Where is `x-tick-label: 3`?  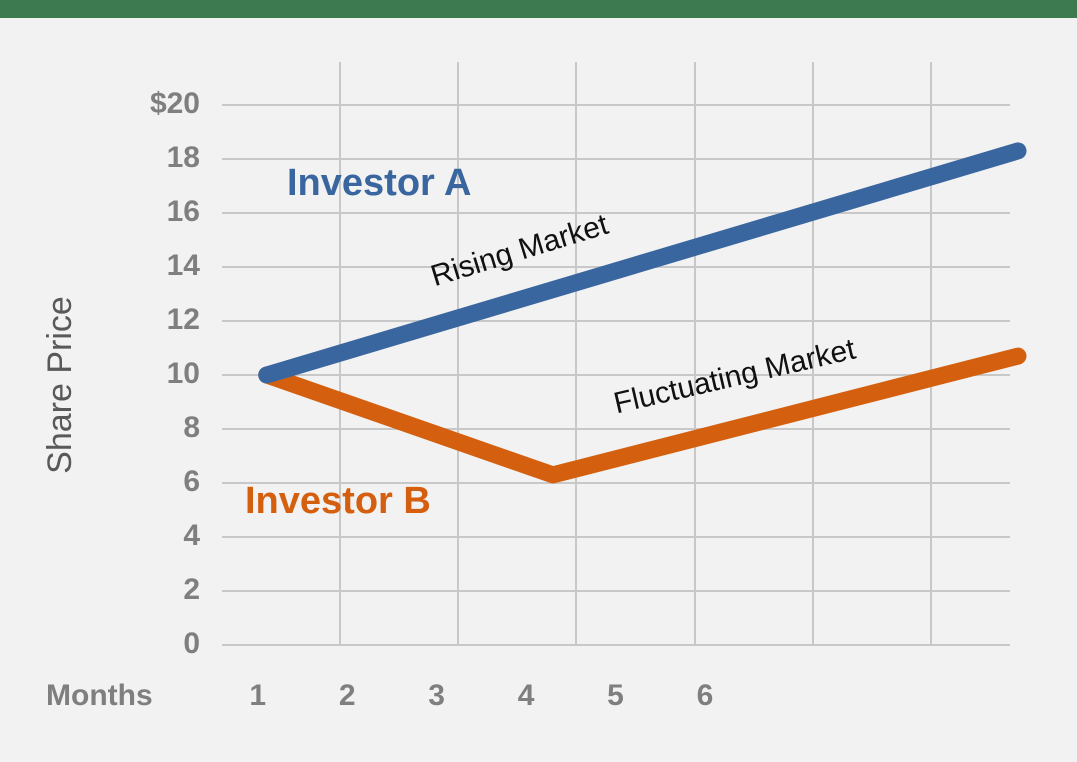
x-tick-label: 3 is located at coordinates (436, 695).